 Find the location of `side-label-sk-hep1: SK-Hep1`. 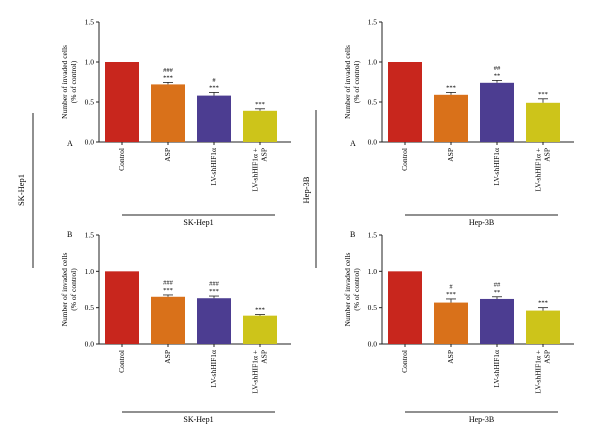

side-label-sk-hep1: SK-Hep1 is located at coordinates (21, 190).